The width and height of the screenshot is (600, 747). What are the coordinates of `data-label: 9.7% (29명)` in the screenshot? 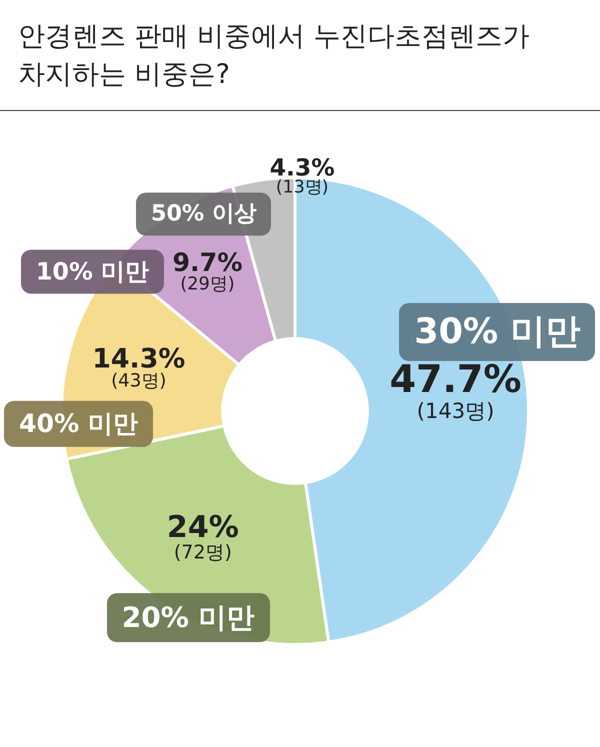 It's located at (207, 271).